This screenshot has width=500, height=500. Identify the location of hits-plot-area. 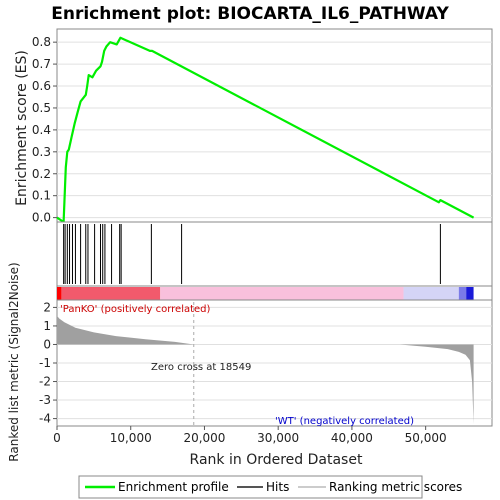
(274, 254).